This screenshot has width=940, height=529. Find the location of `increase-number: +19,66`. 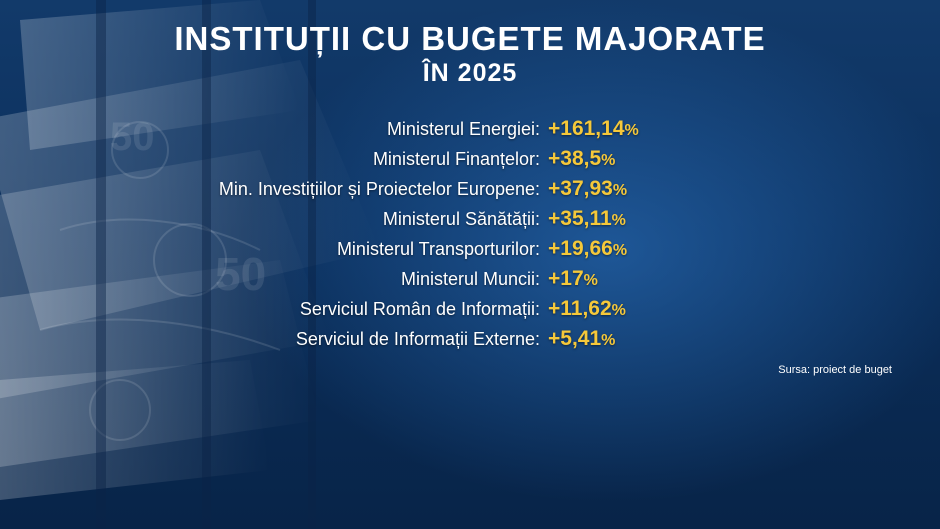

increase-number: +19,66 is located at coordinates (580, 248).